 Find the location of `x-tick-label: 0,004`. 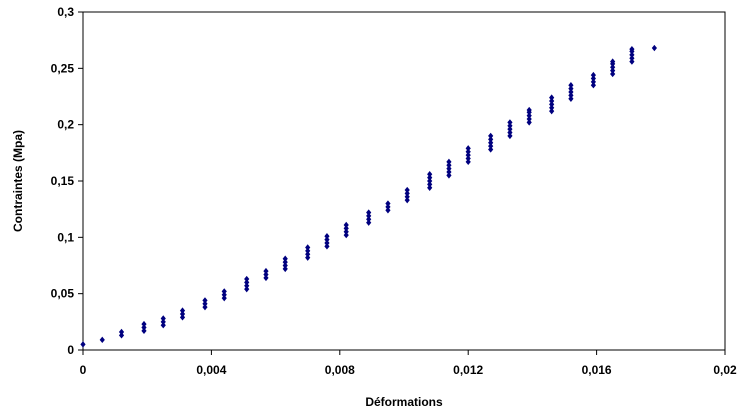

x-tick-label: 0,004 is located at coordinates (211, 370).